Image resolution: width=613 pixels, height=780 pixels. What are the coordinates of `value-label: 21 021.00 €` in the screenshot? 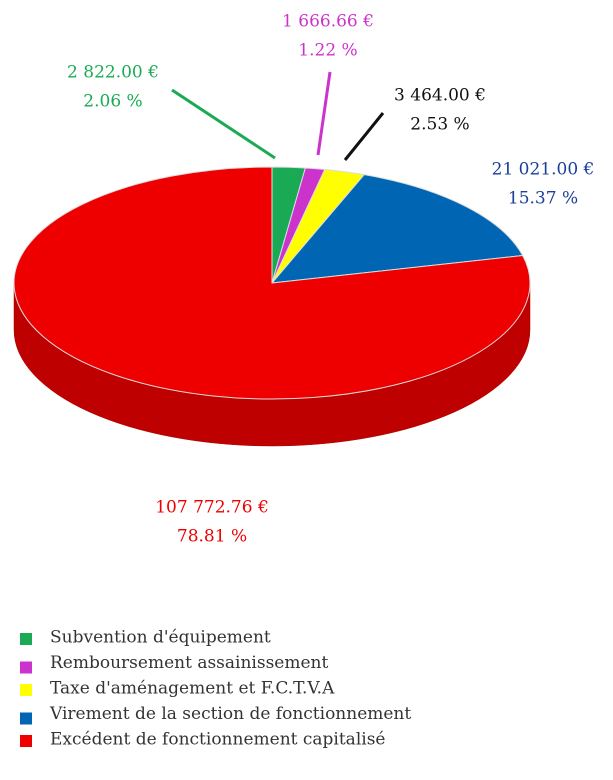 It's located at (543, 170).